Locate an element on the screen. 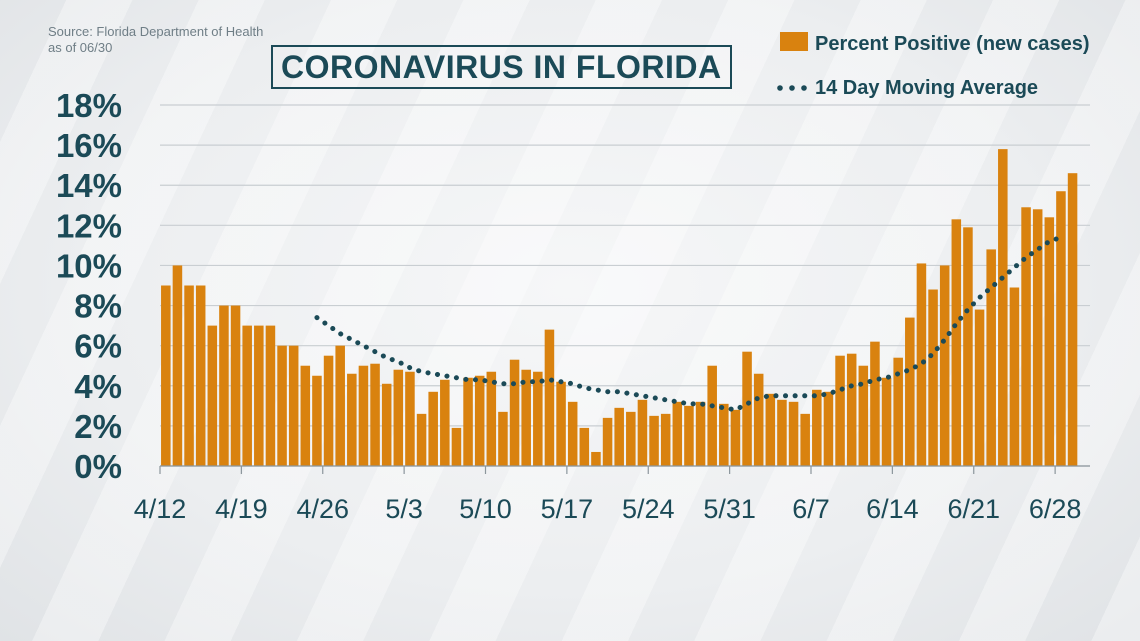 The width and height of the screenshot is (1140, 641). bar-6/5 is located at coordinates (793, 433).